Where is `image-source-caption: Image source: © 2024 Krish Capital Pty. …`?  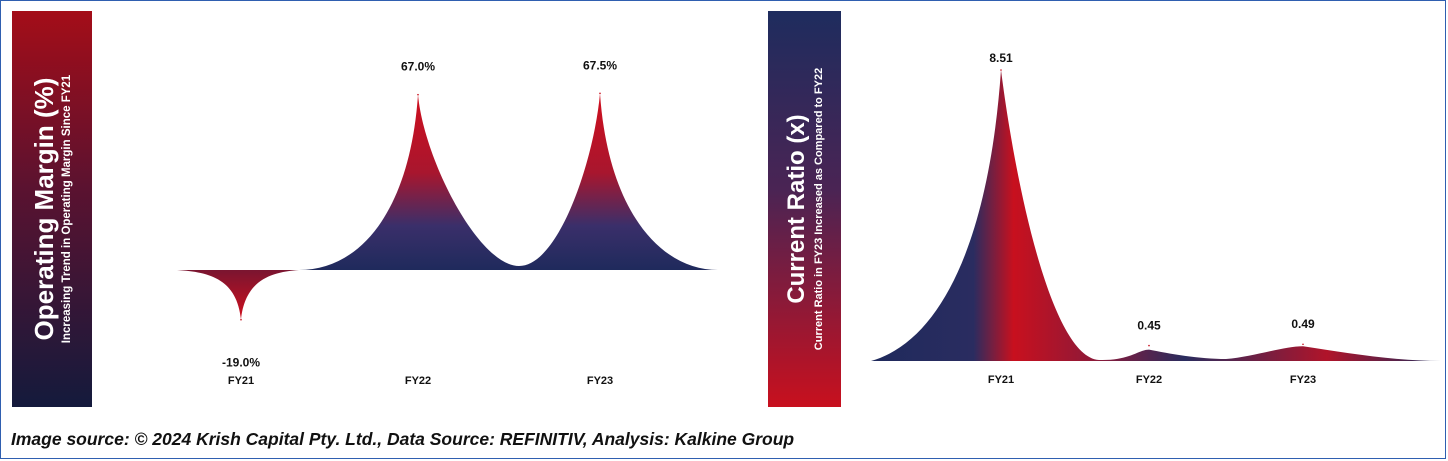 image-source-caption: Image source: © 2024 Krish Capital Pty. … is located at coordinates (403, 439).